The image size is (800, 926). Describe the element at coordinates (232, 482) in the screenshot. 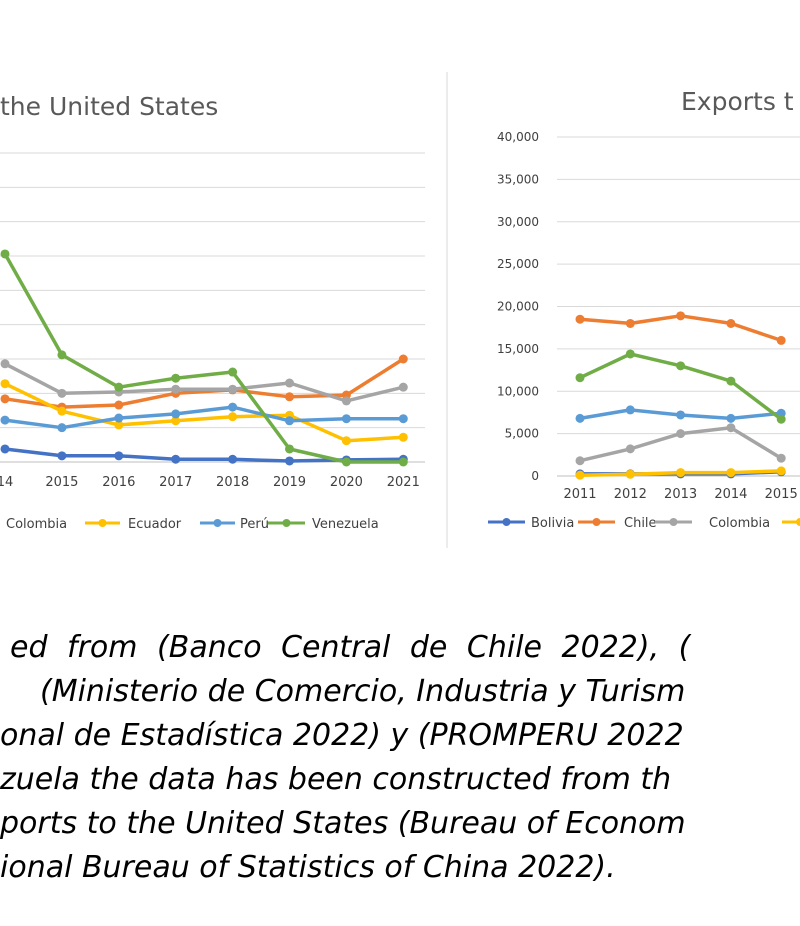

I see `x-tick-label: 2018` at that location.